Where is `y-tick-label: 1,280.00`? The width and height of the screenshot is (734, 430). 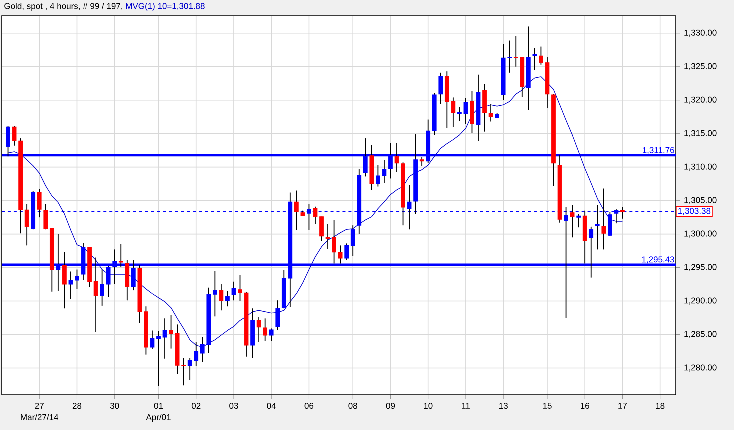
y-tick-label: 1,280.00 is located at coordinates (700, 368).